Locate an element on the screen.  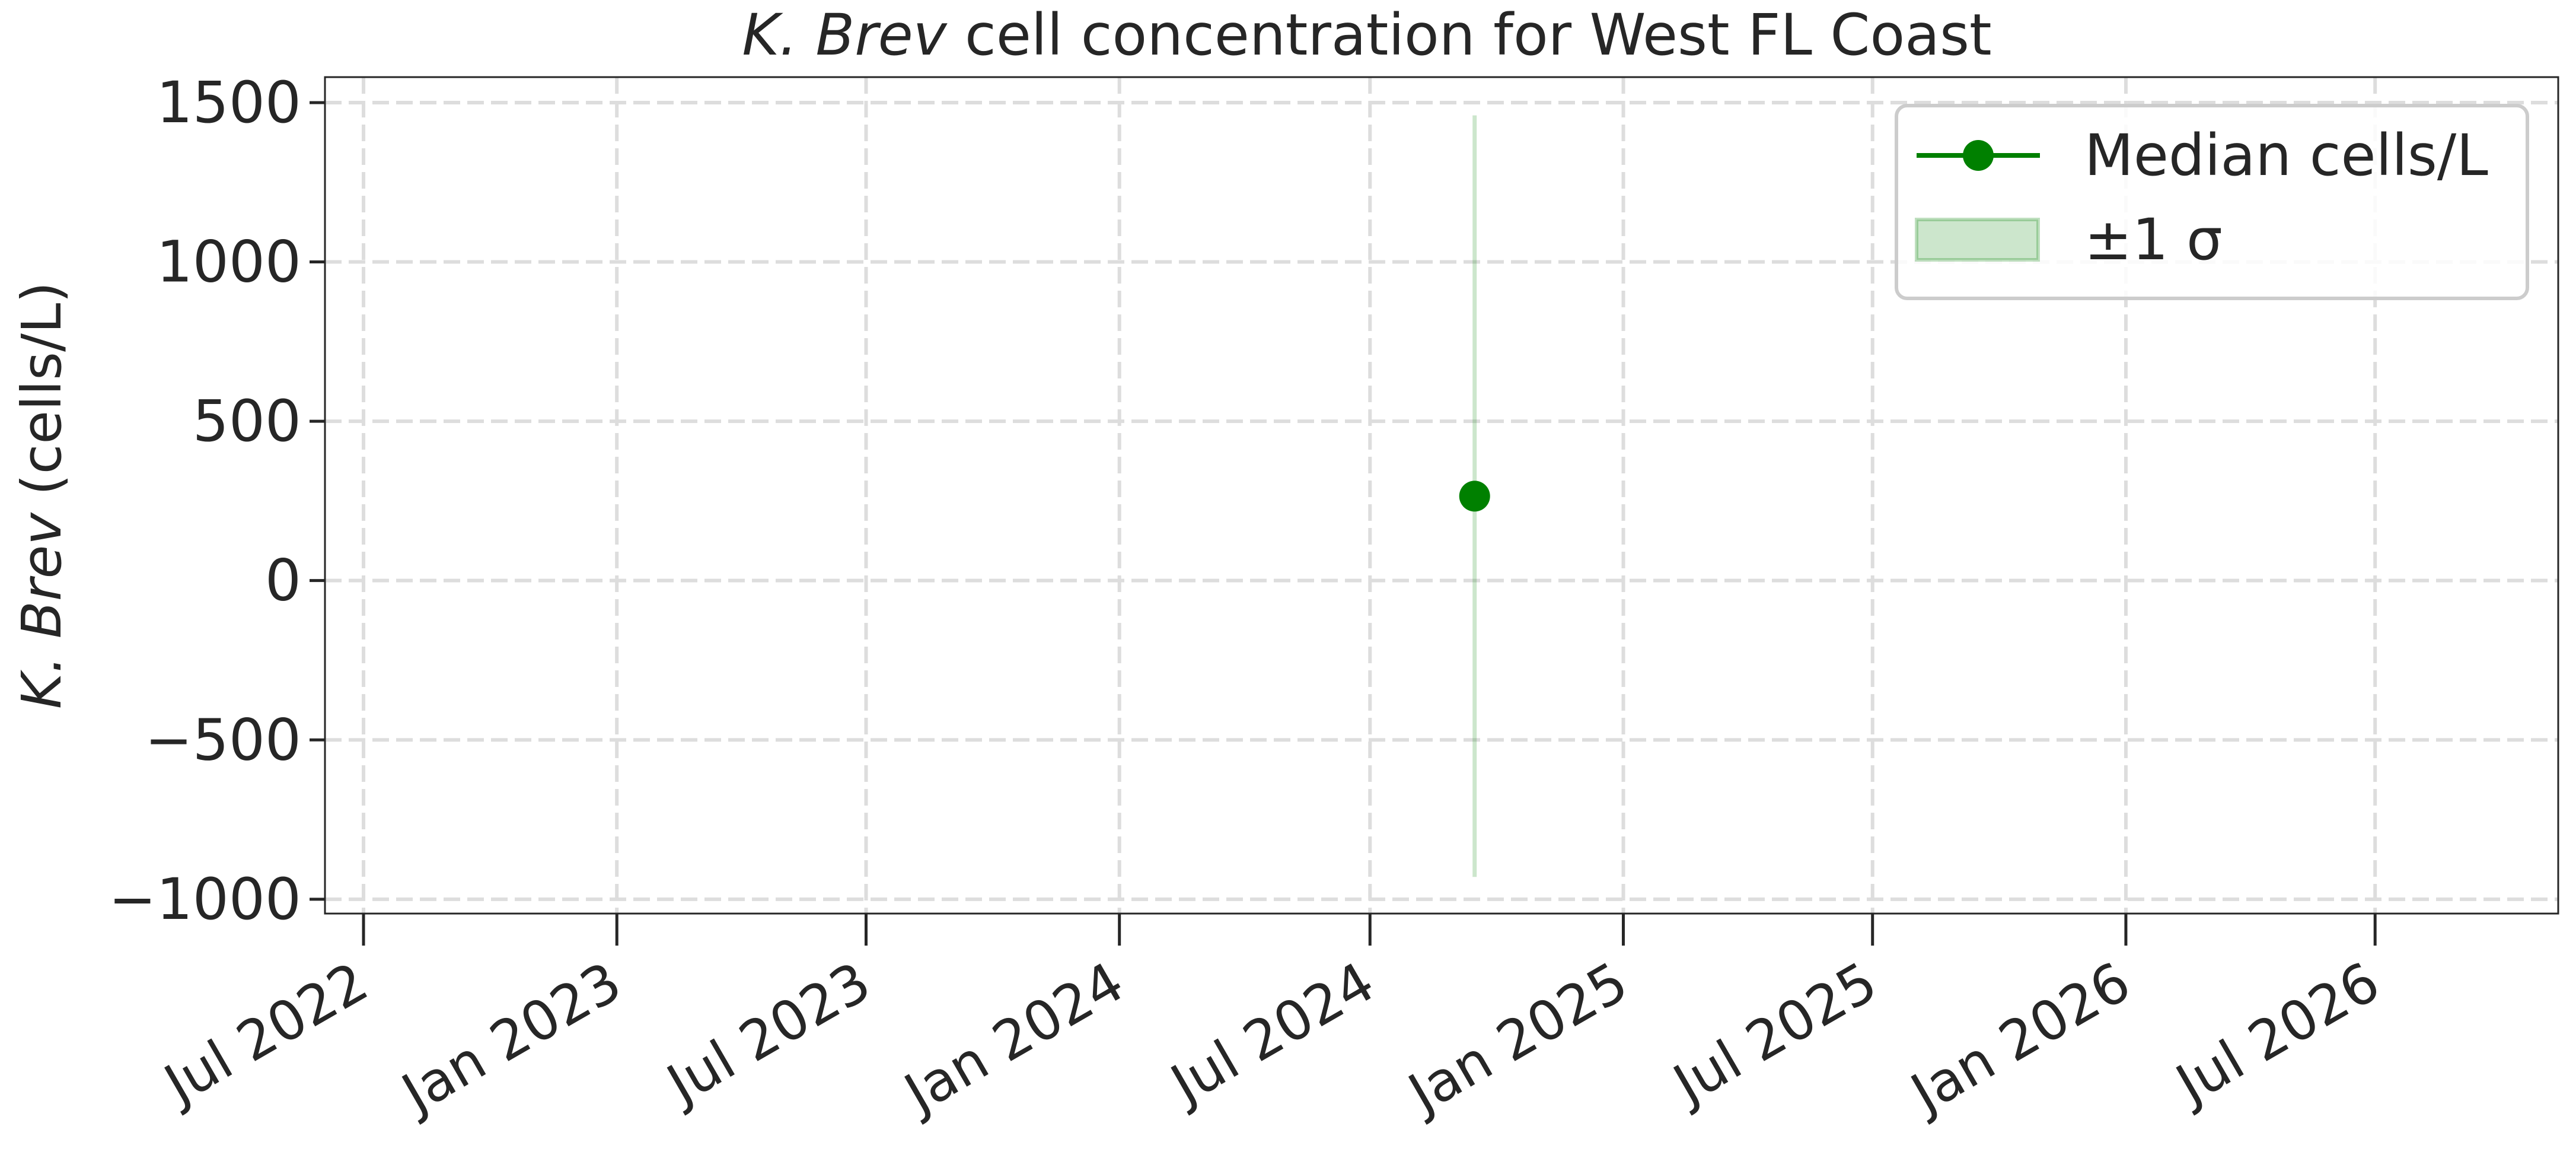
y-axis-label: K. Brev (cells/L) is located at coordinates (42, 495).